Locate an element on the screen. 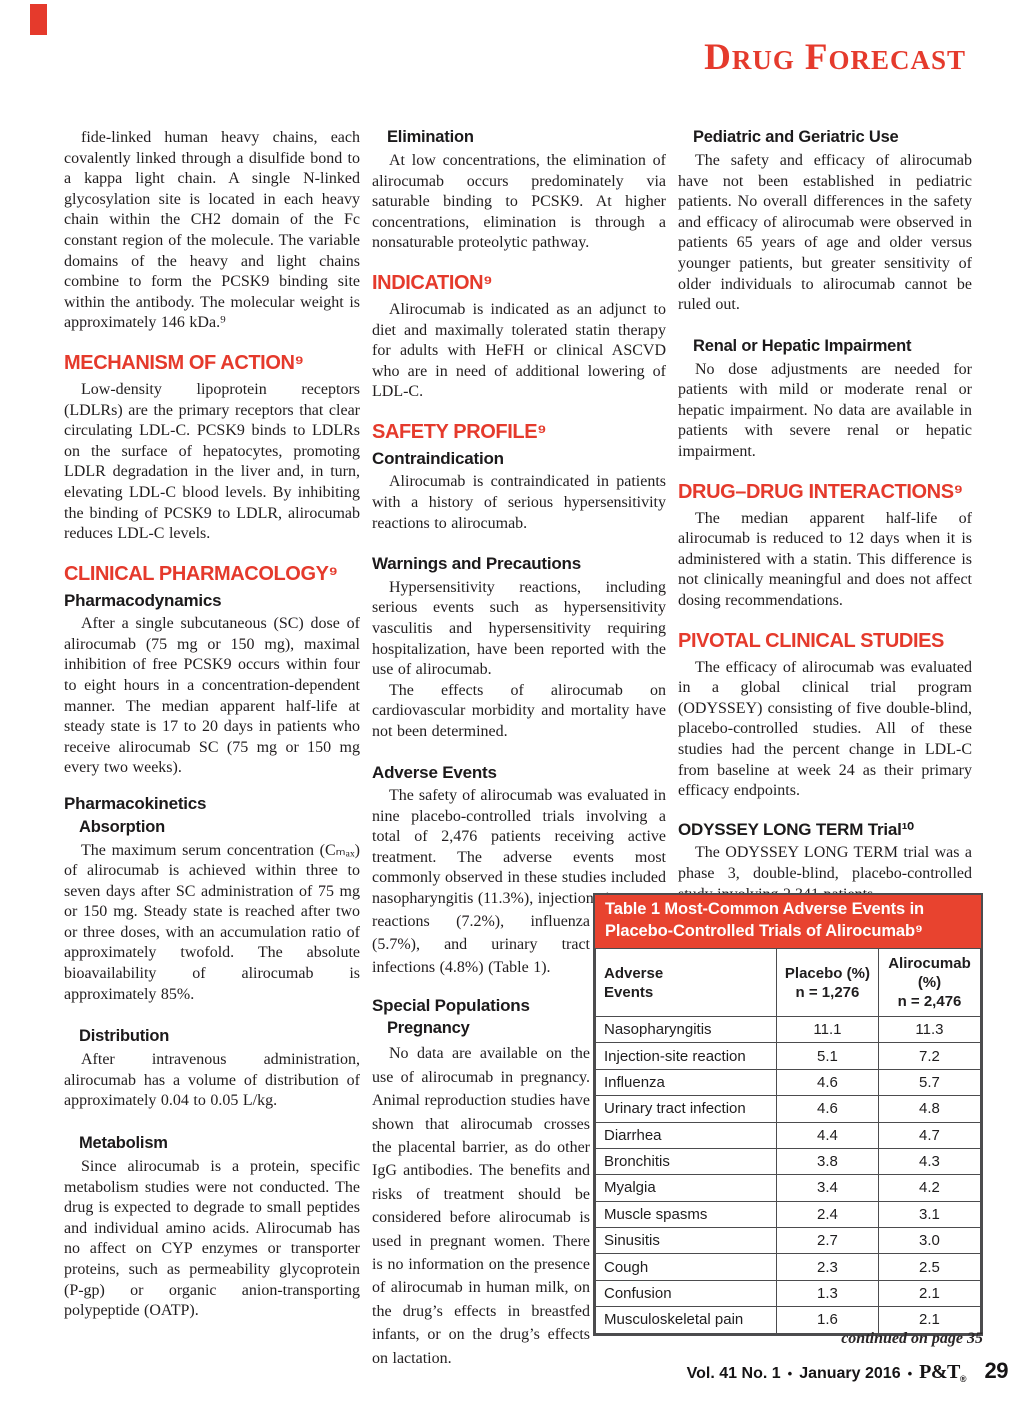 Image resolution: width=1024 pixels, height=1420 pixels. table-row: Injection-site reaction 5.1 7.2 is located at coordinates (788, 1056).